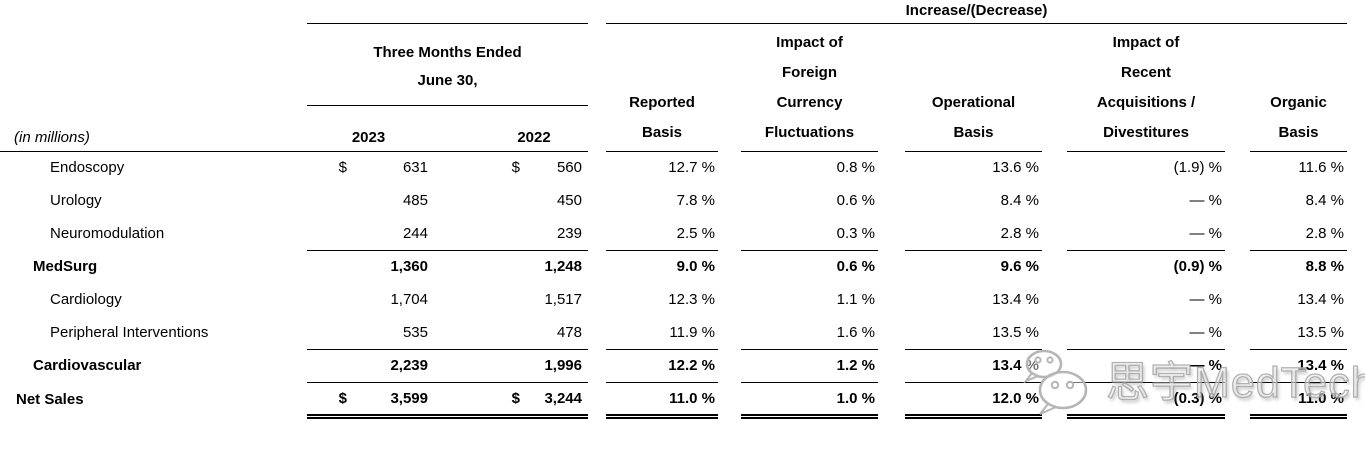  I want to click on value-operational-basis: 8.4 %, so click(1019, 200).